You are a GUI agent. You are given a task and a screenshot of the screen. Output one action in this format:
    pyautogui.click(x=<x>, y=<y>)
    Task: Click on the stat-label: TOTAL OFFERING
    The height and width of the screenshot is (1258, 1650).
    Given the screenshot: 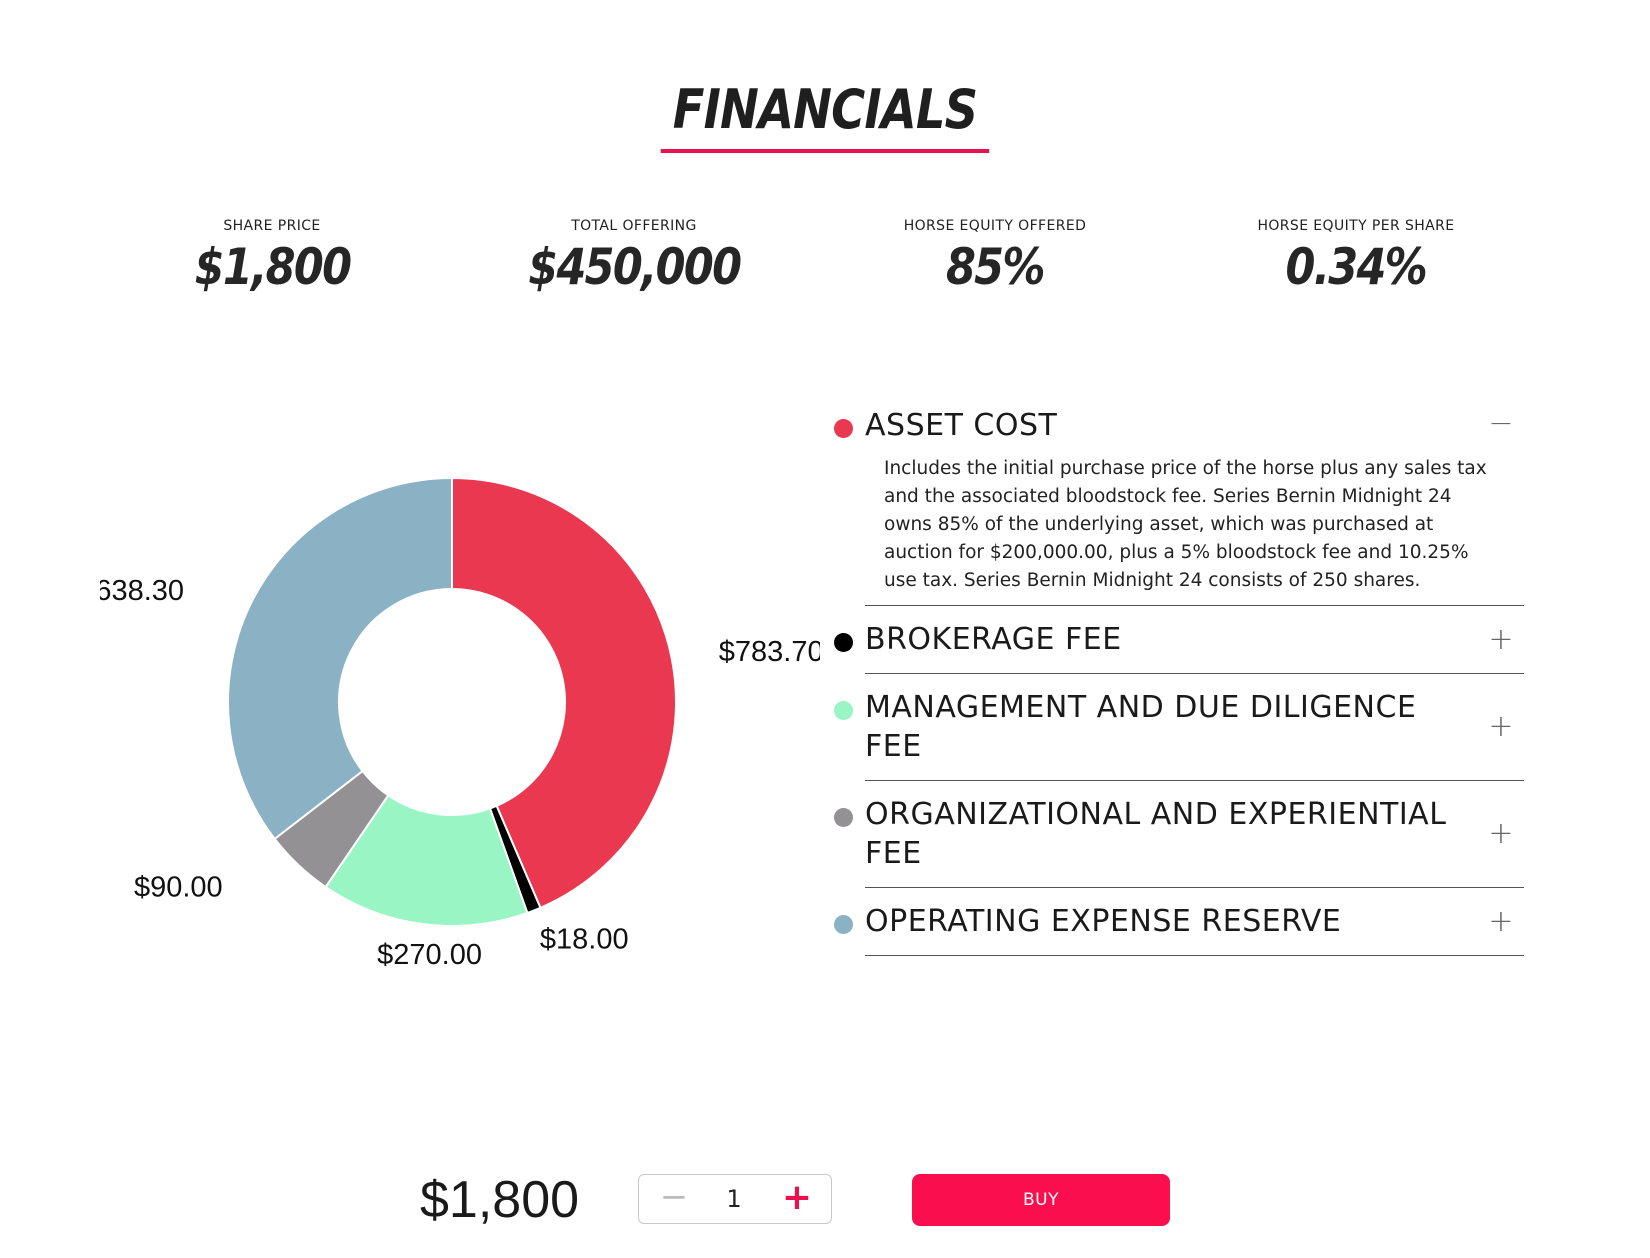 What is the action you would take?
    pyautogui.click(x=634, y=226)
    